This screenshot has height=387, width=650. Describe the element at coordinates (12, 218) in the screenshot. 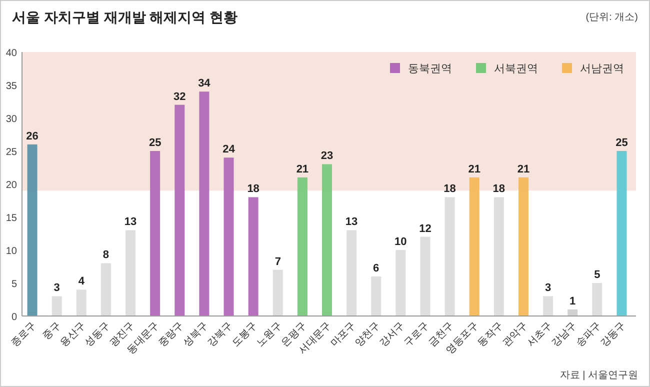

I see `y-tick-label: 15` at that location.